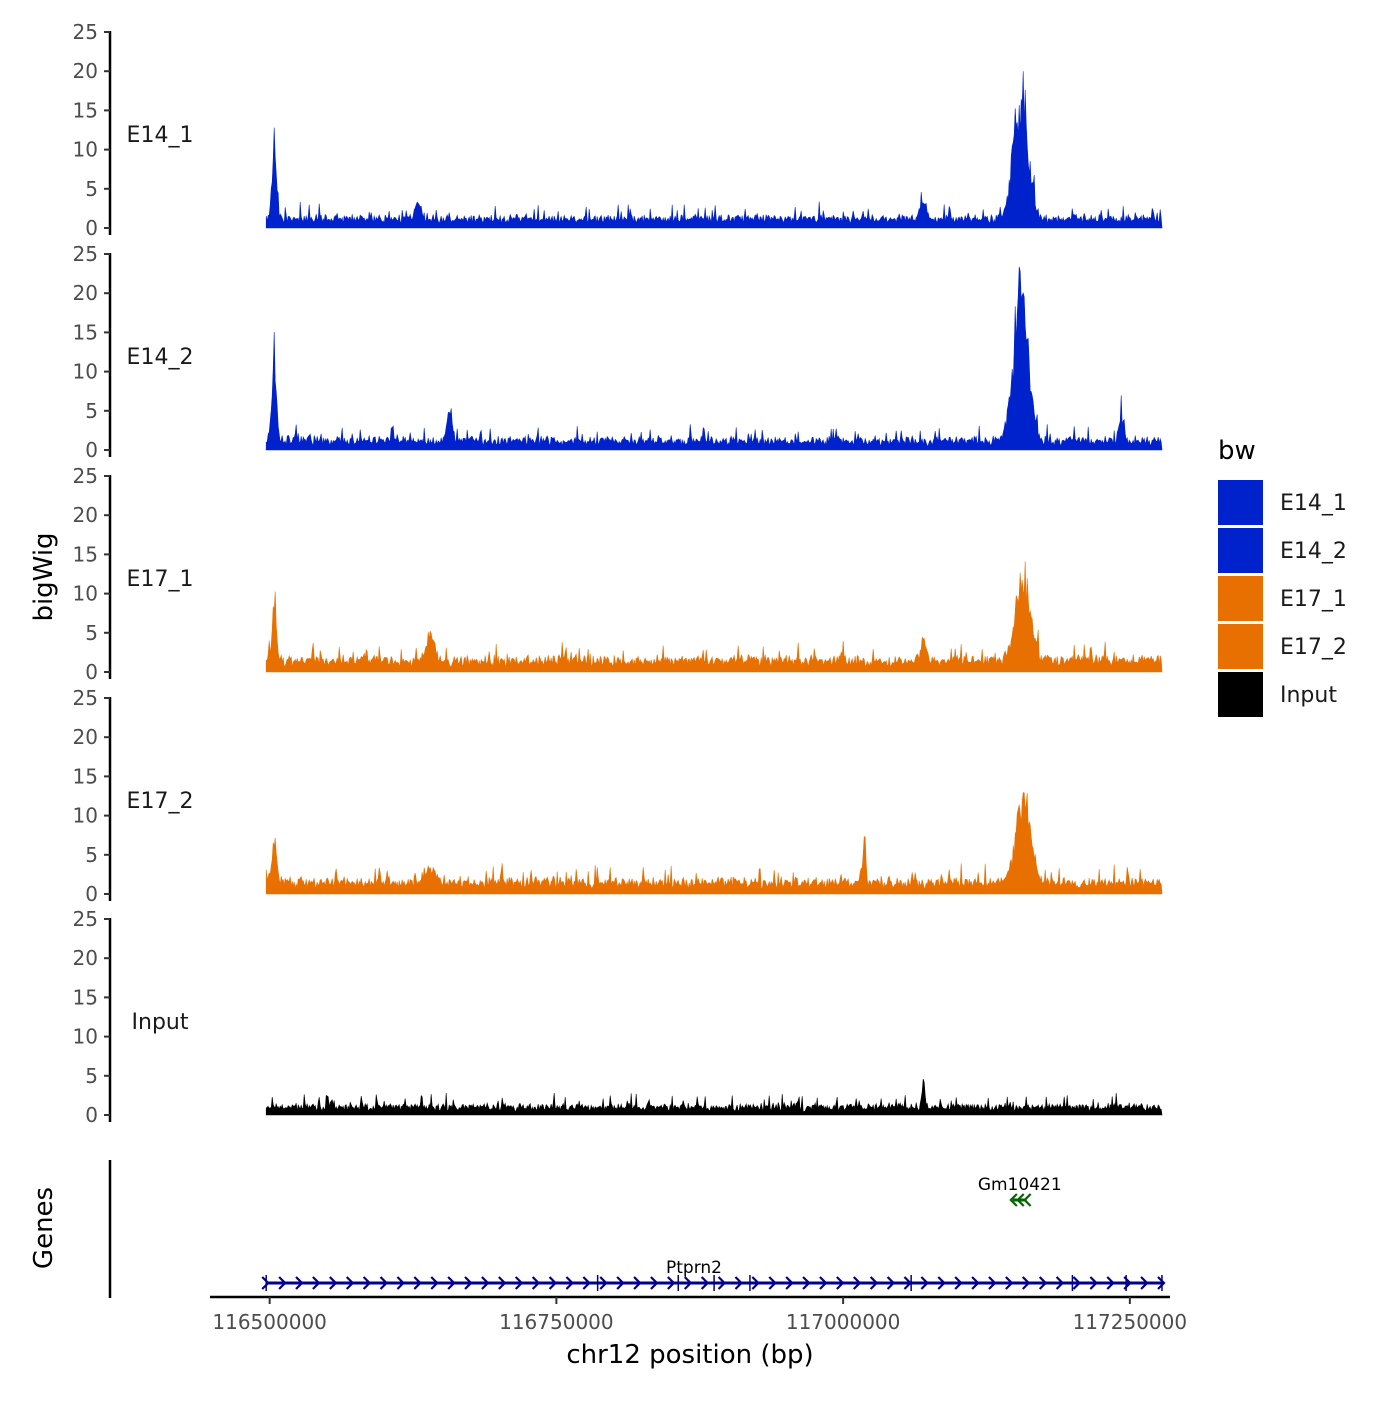 The image size is (1400, 1404). What do you see at coordinates (843, 1322) in the screenshot?
I see `x-tick-label: 117000000` at bounding box center [843, 1322].